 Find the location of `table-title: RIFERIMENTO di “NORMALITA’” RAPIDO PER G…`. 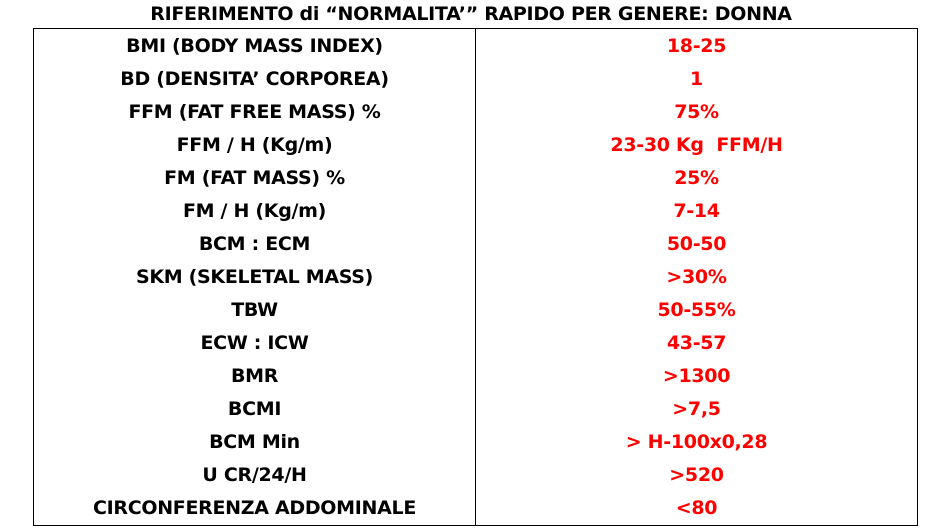

table-title: RIFERIMENTO di “NORMALITA’” RAPIDO PER G… is located at coordinates (471, 14).